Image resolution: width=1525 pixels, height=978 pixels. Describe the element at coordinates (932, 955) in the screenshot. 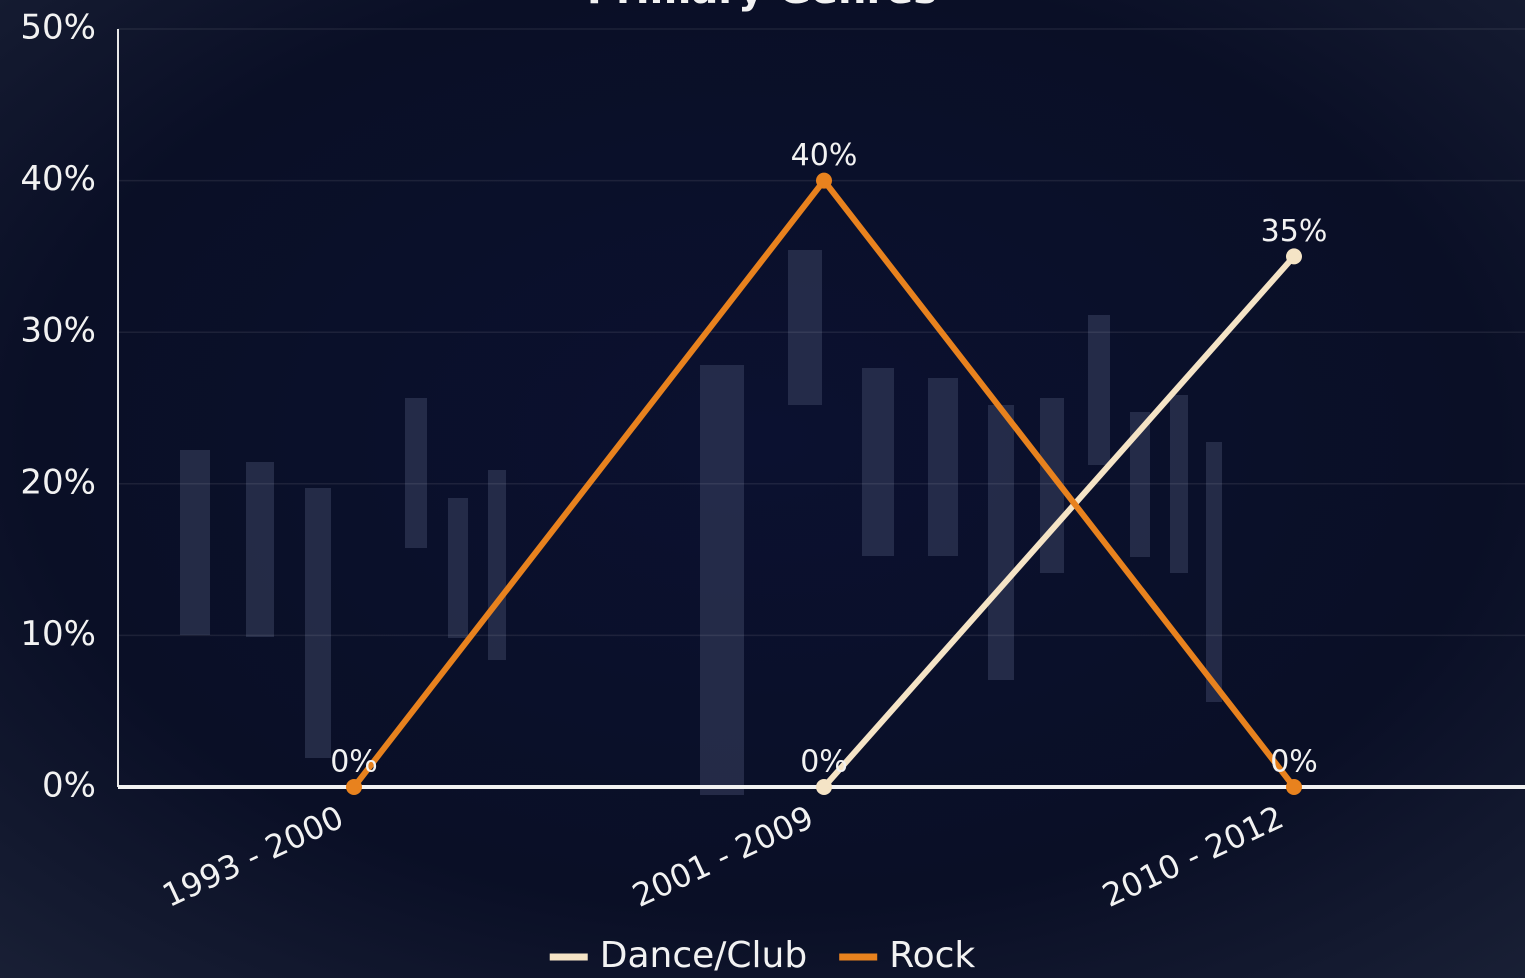

I see `legend-label: Rock` at that location.